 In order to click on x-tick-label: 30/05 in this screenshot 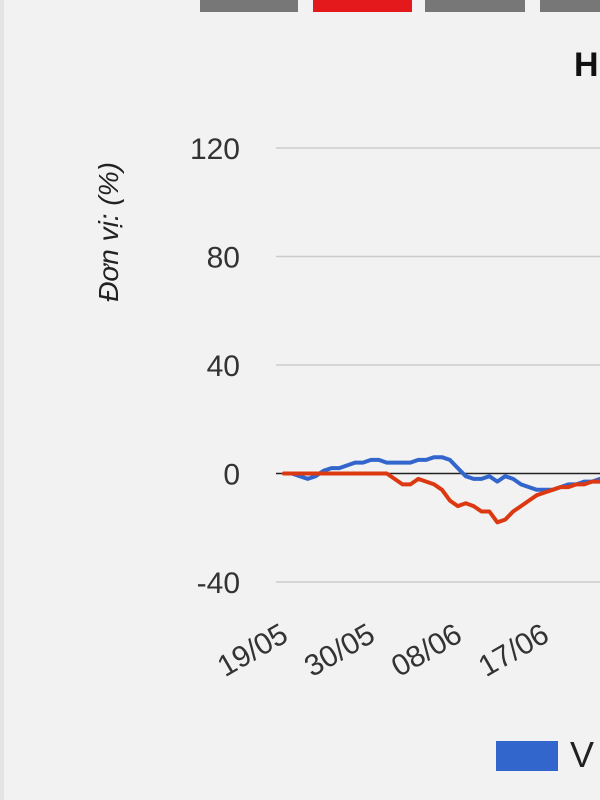, I will do `click(340, 650)`.